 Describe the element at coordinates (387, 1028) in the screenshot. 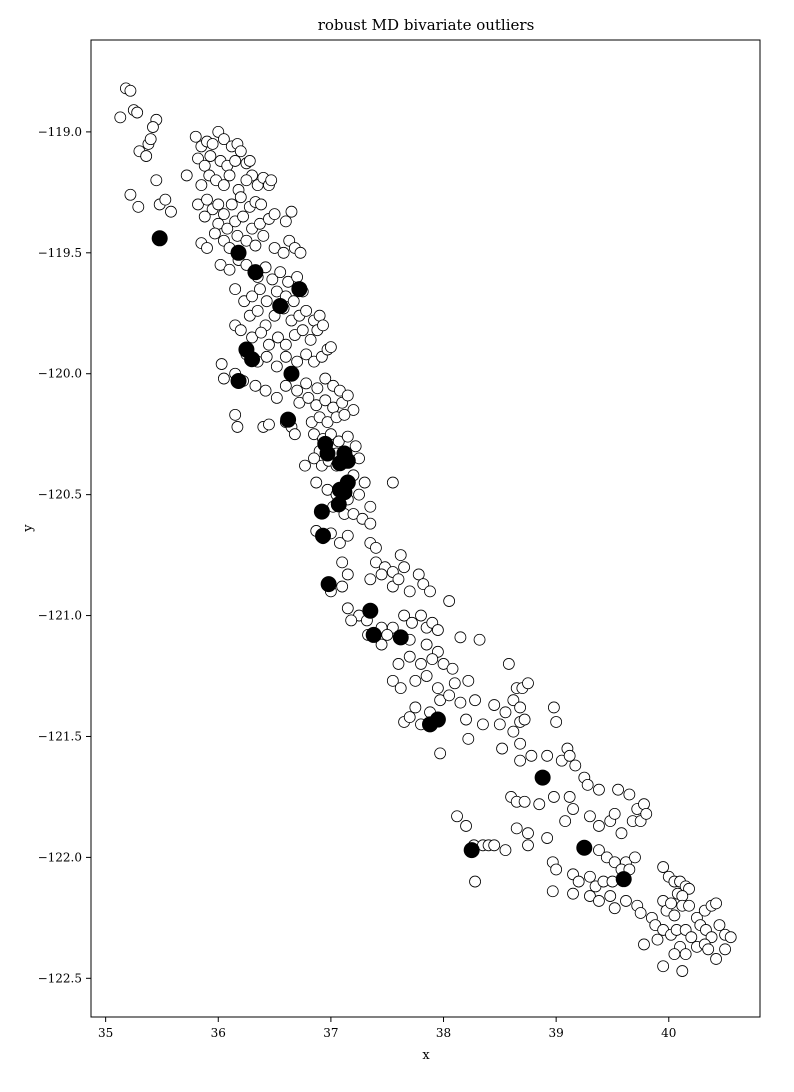

I see `x-axis: 35 36 37 38 39 40` at that location.